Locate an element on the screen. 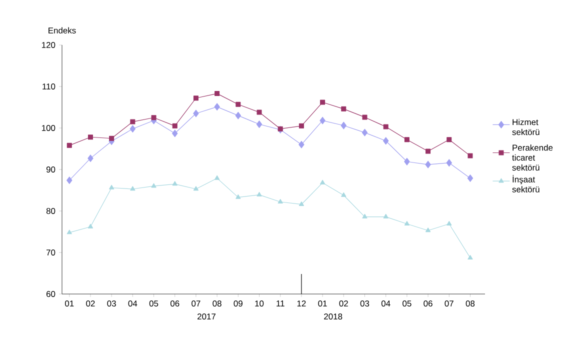 Image resolution: width=577 pixels, height=341 pixels. legend-label: Hizmet sektörü is located at coordinates (526, 127).